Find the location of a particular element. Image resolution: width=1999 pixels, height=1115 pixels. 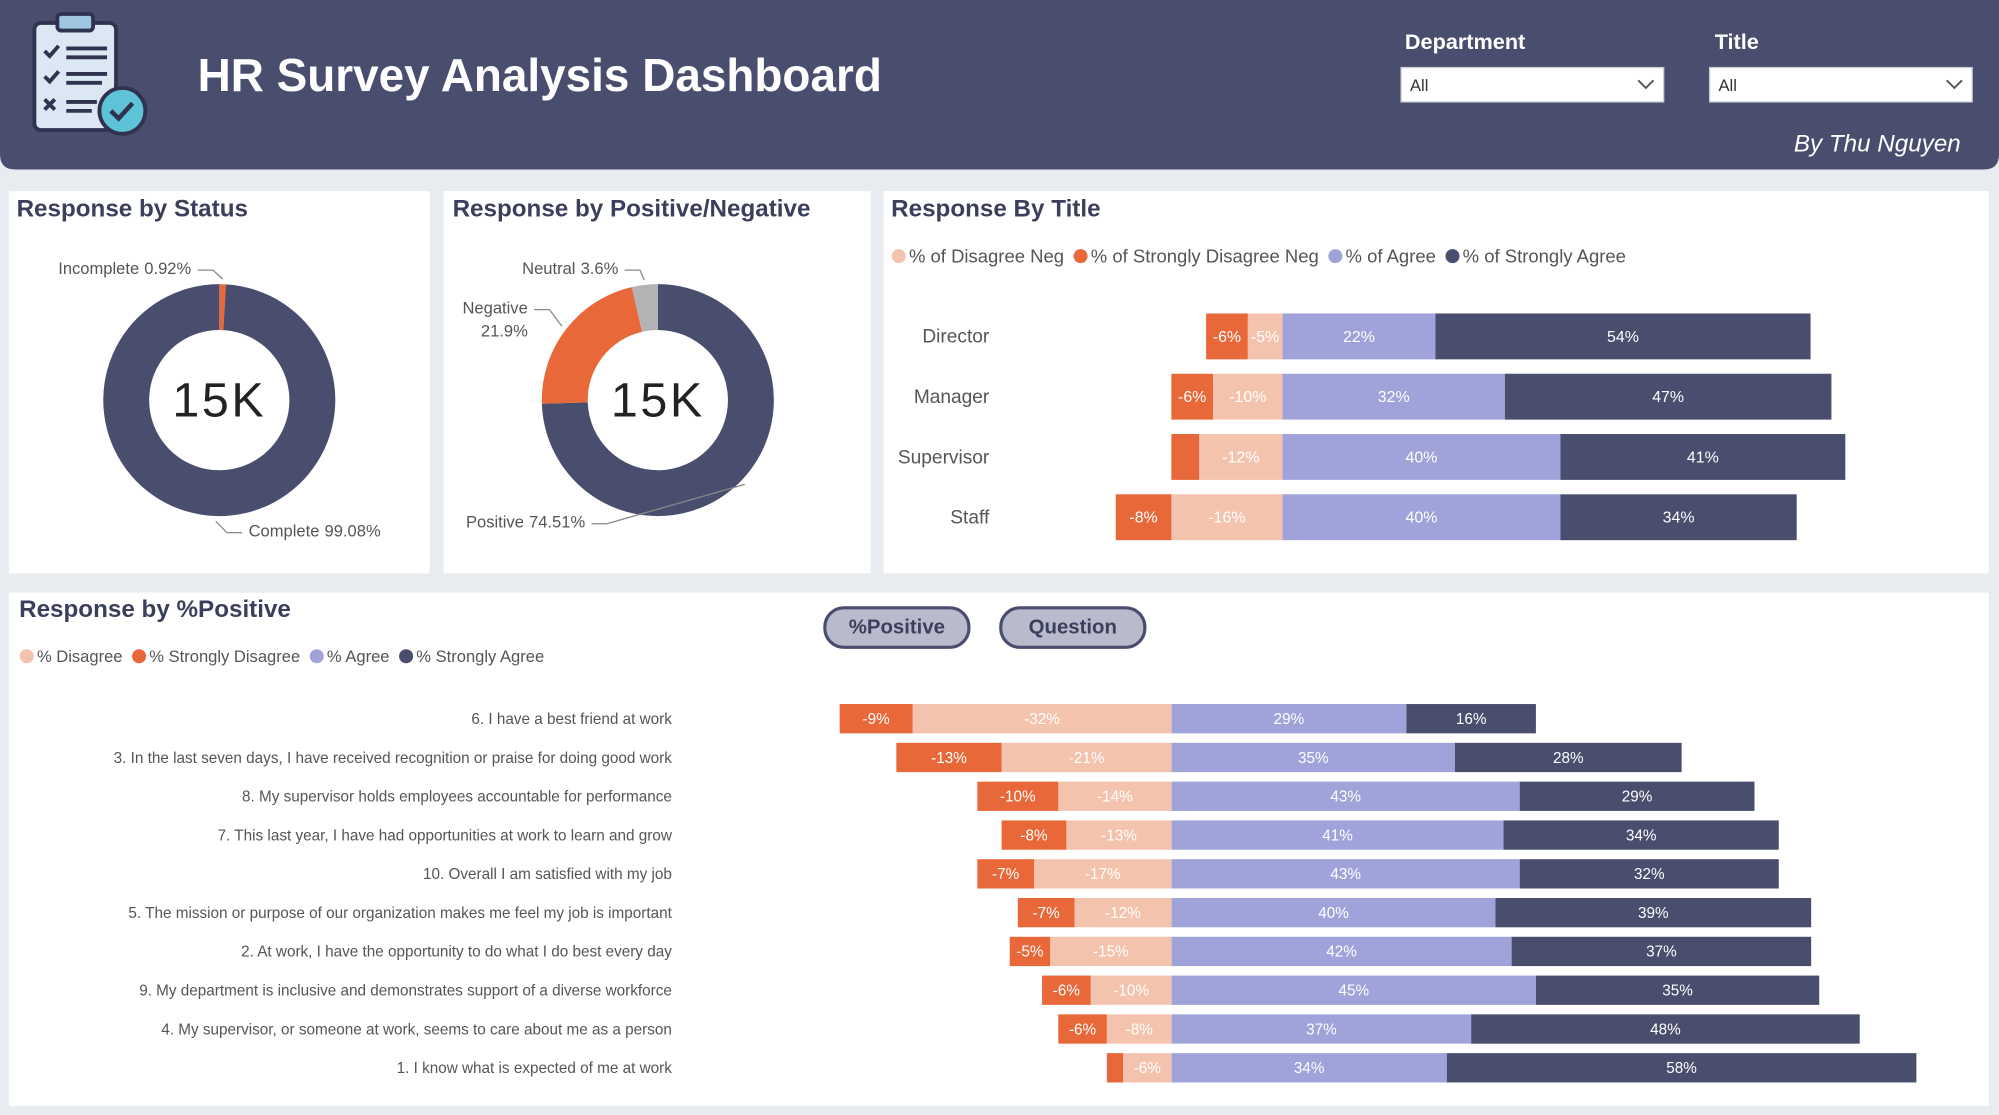

data-label: 32% is located at coordinates (1394, 397).